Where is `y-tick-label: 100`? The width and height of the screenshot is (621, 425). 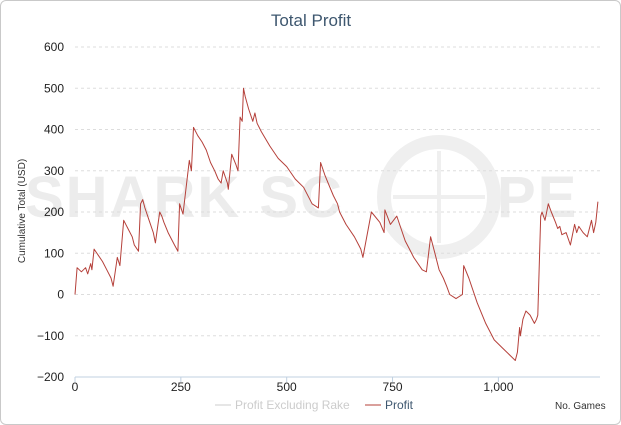
y-tick-label: 100 is located at coordinates (54, 253).